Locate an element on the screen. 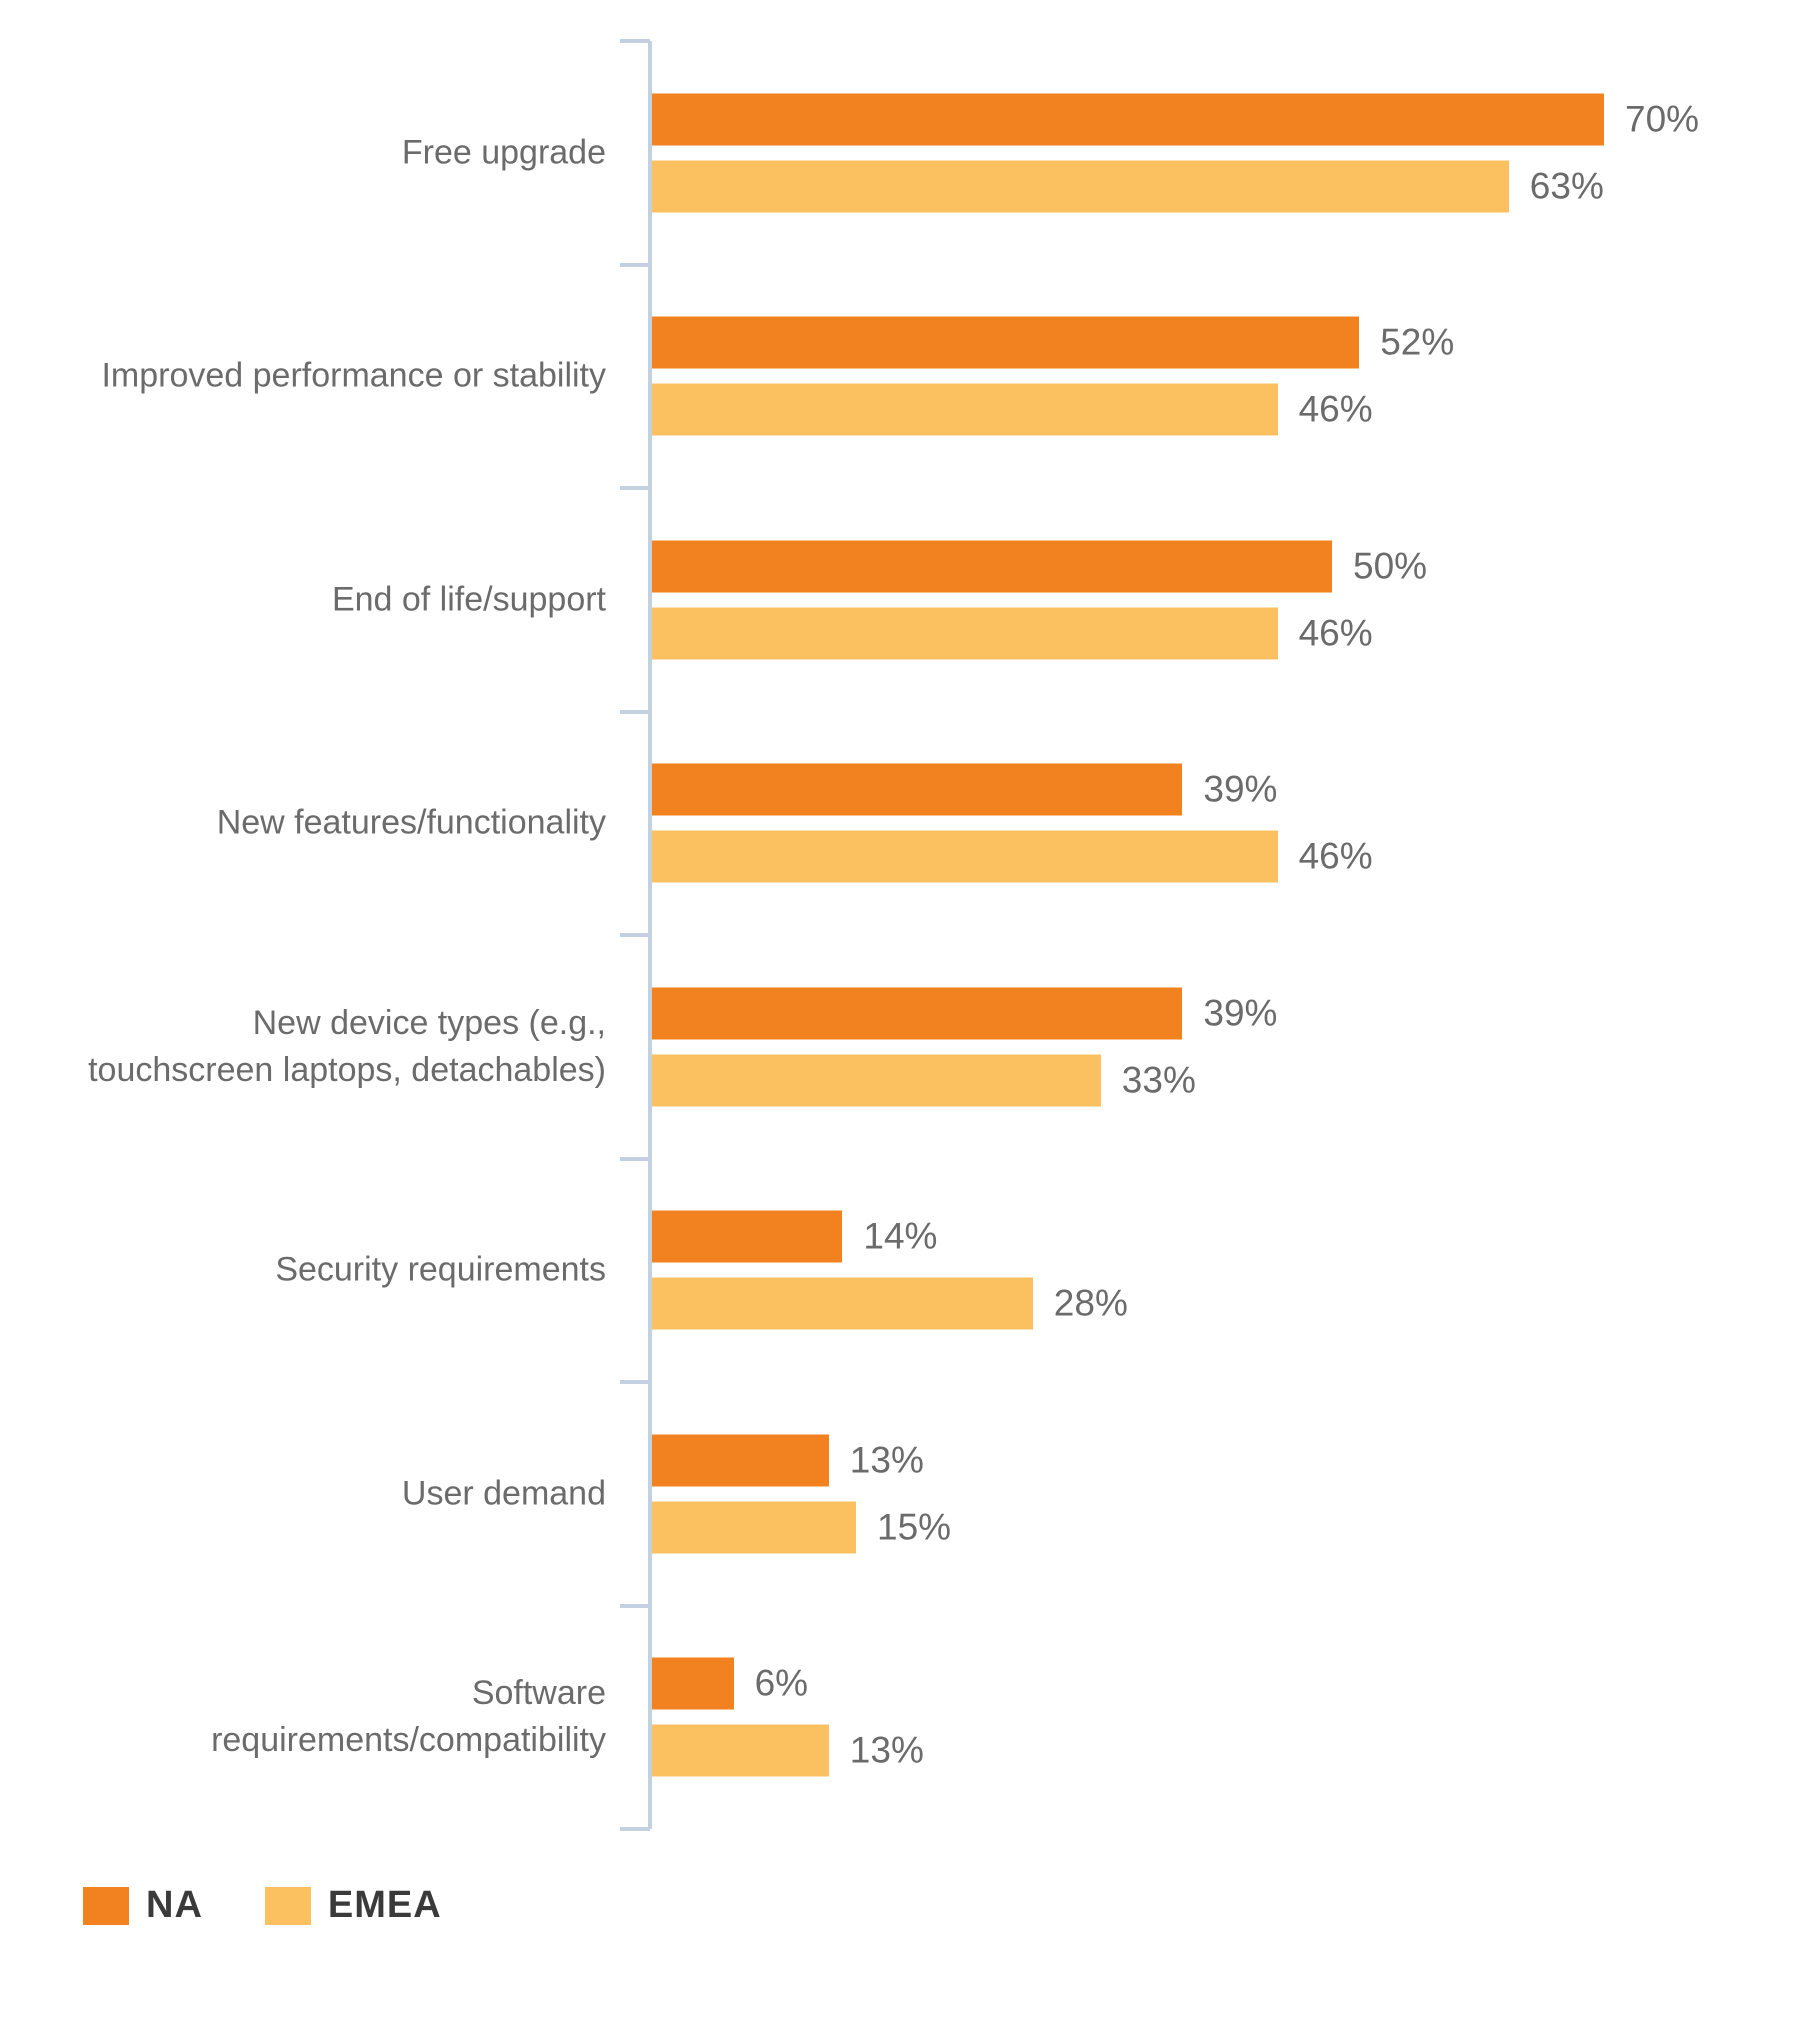  na-value-label: 6% is located at coordinates (781, 1683).